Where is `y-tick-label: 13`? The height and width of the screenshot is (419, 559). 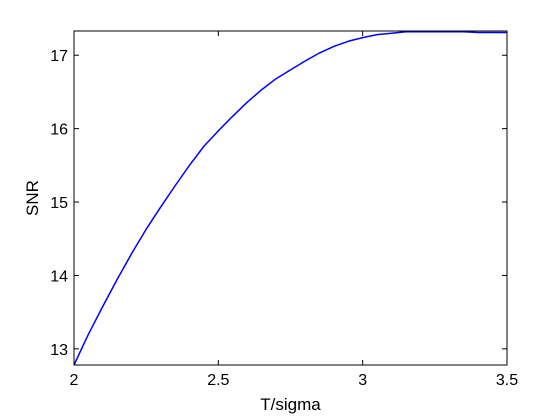
y-tick-label: 13 is located at coordinates (59, 350).